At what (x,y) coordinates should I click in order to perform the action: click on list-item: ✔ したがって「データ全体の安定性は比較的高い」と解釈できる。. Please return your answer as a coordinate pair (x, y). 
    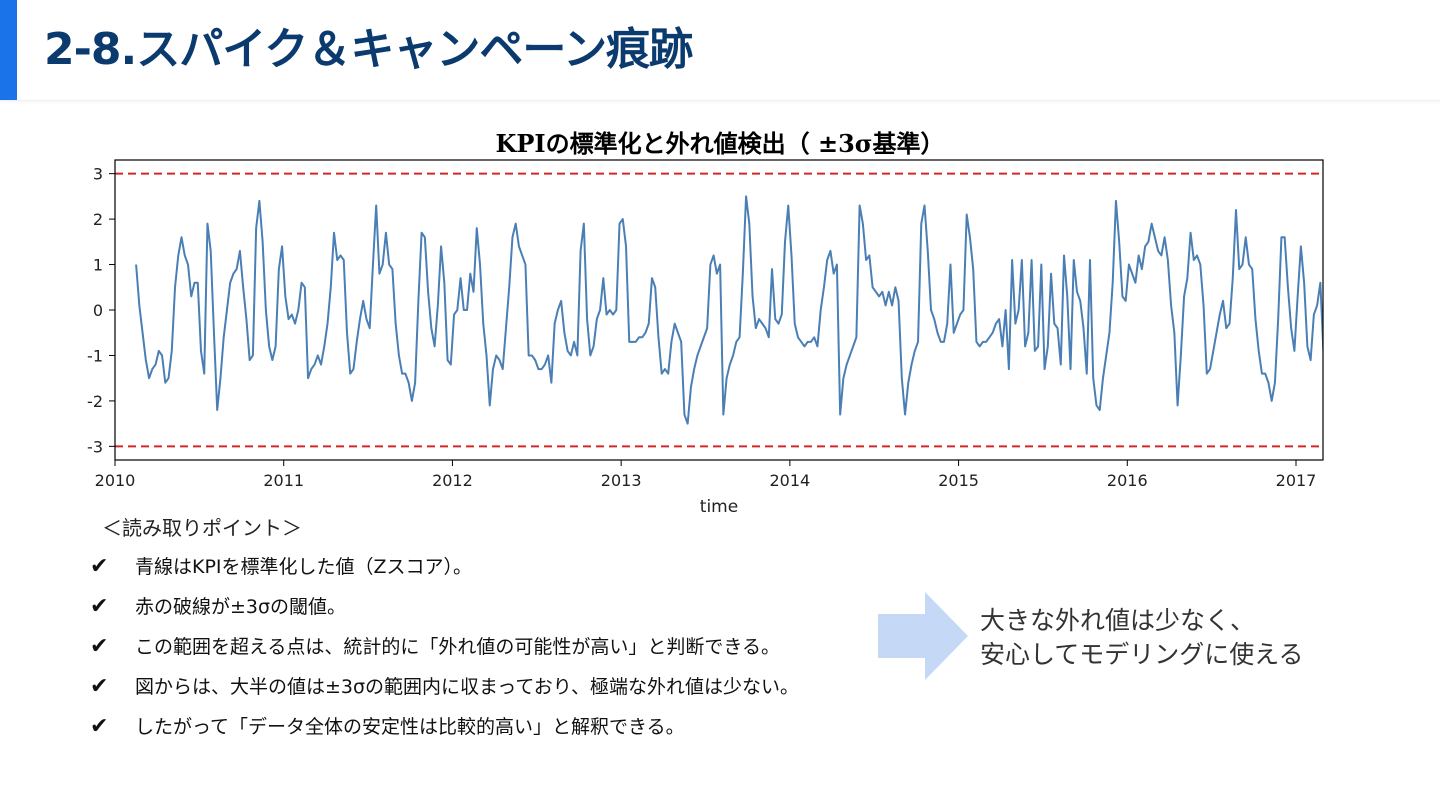
    Looking at the image, I should click on (444, 727).